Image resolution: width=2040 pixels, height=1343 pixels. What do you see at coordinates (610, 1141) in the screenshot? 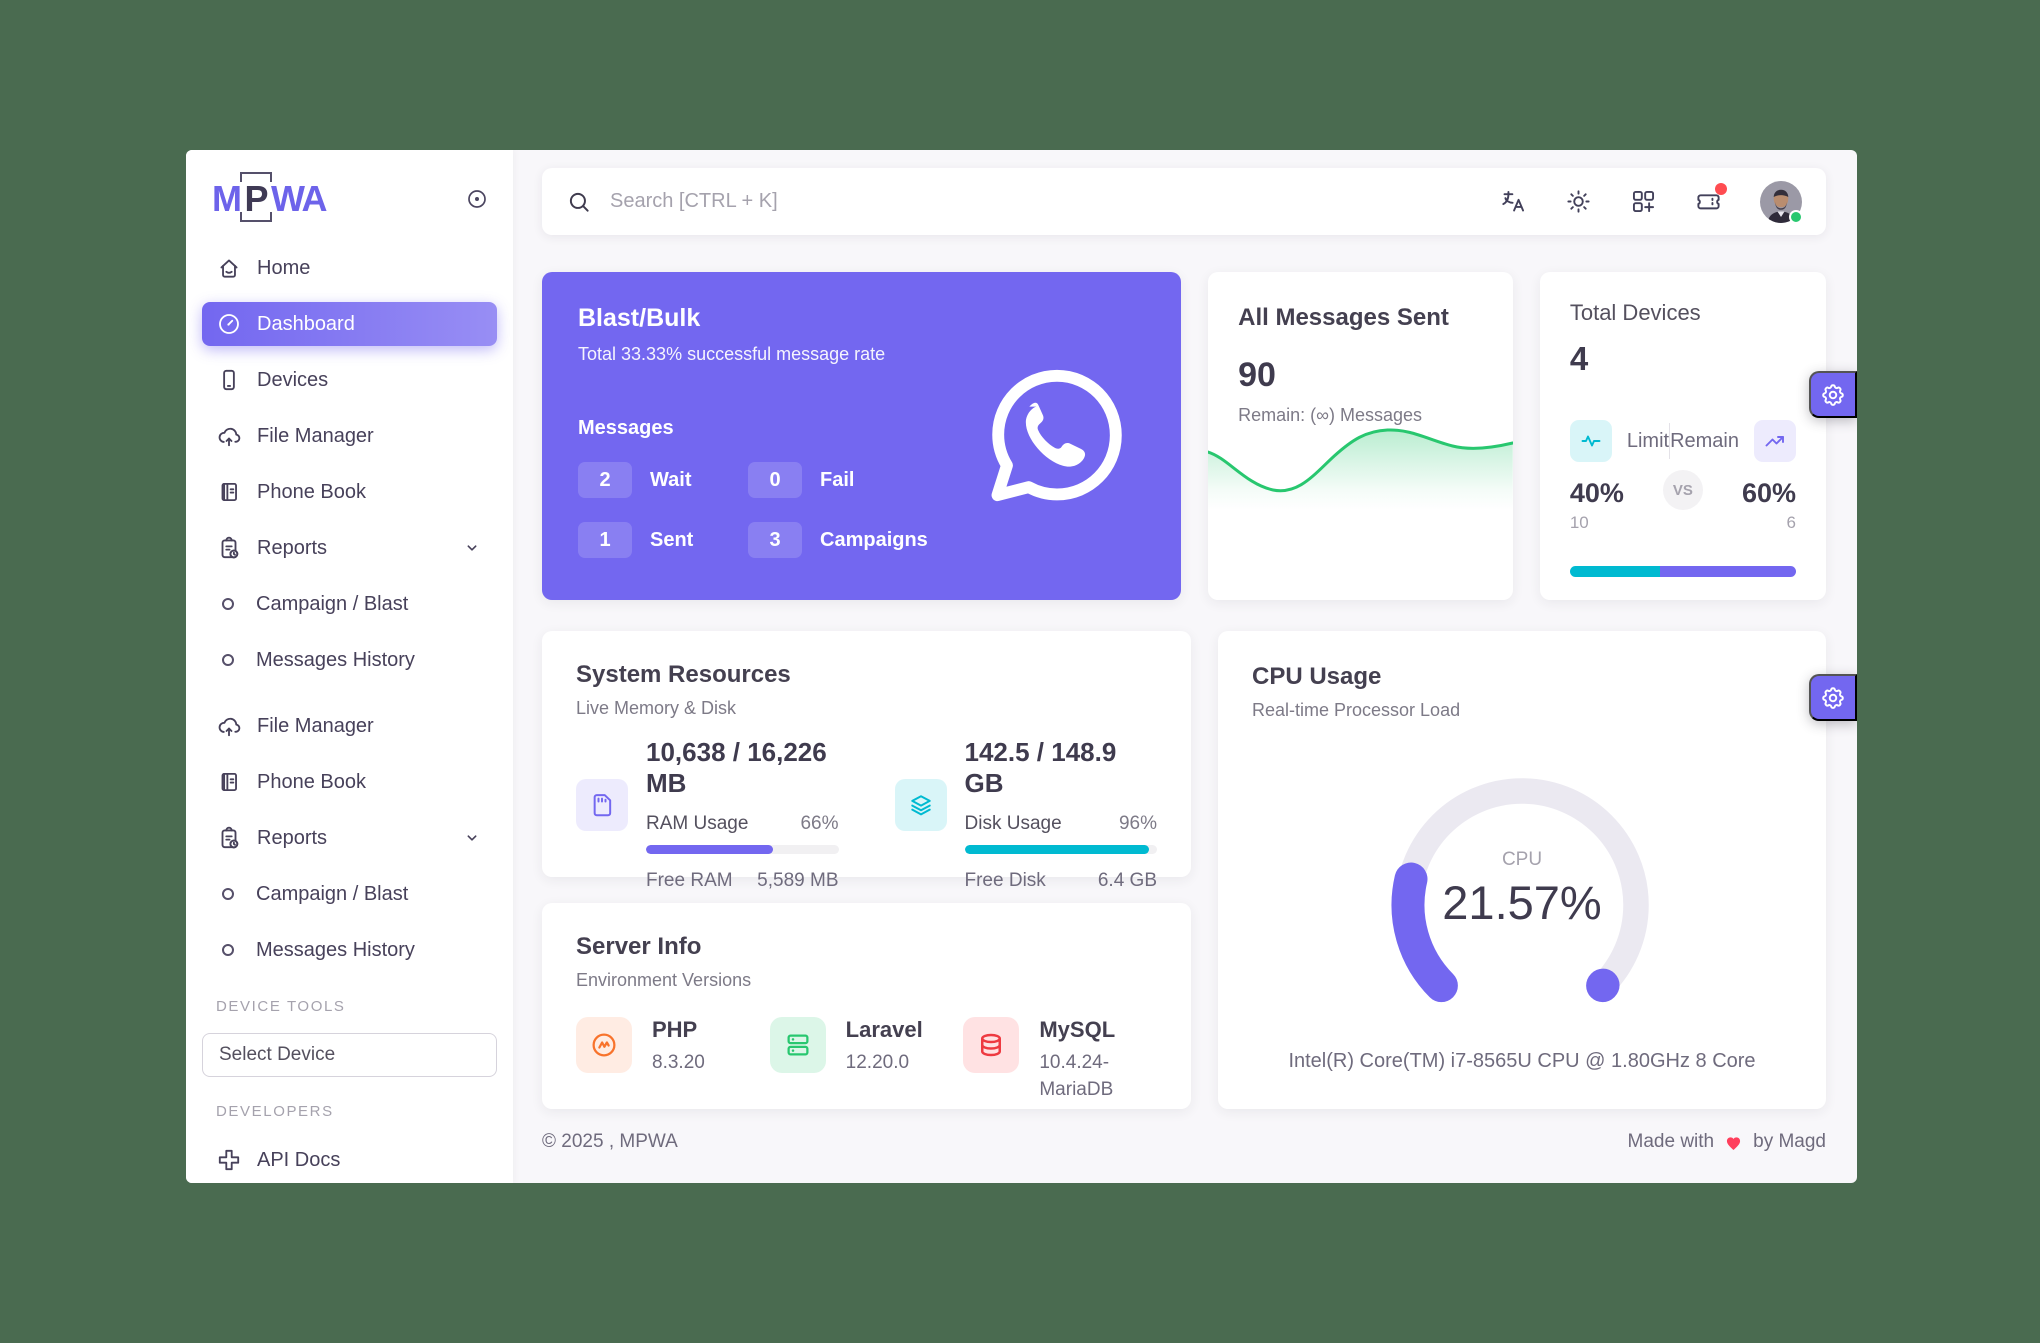
I see `footer-copyright: © 2025 , MPWA` at bounding box center [610, 1141].